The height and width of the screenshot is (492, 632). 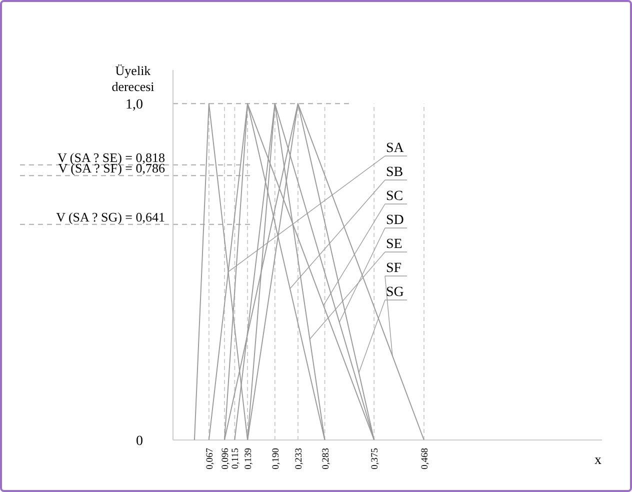 What do you see at coordinates (133, 78) in the screenshot?
I see `y-axis-title: Üyelik derecesi` at bounding box center [133, 78].